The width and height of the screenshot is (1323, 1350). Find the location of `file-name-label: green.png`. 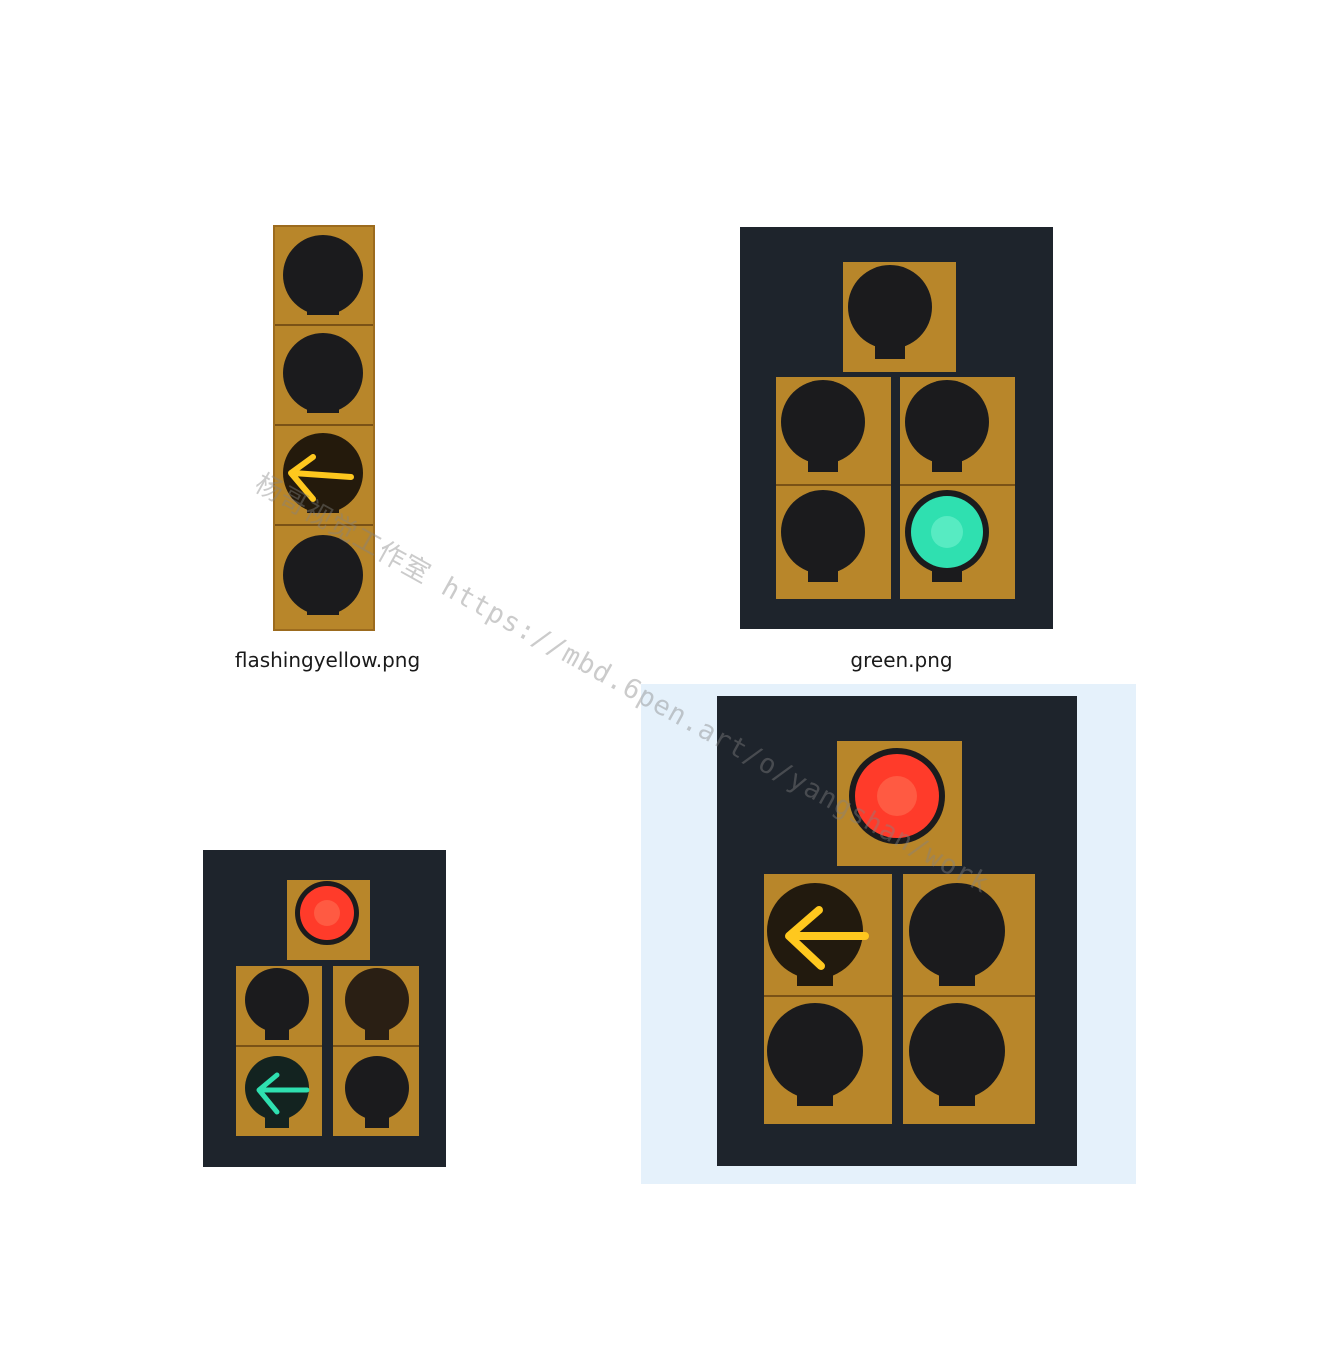

file-name-label: green.png is located at coordinates (901, 660).